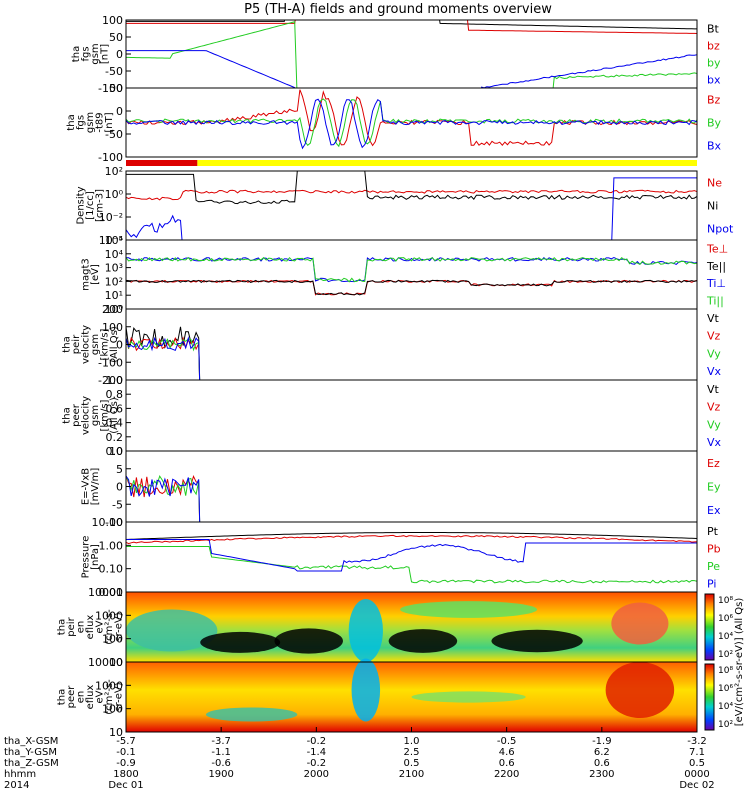  I want to click on series-line-Ti⊥, so click(411, 269).